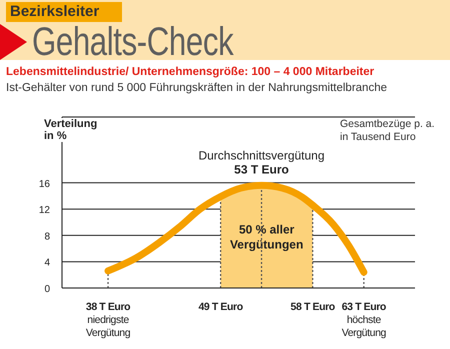 The width and height of the screenshot is (450, 349). What do you see at coordinates (47, 289) in the screenshot?
I see `y-tick-label: 0` at bounding box center [47, 289].